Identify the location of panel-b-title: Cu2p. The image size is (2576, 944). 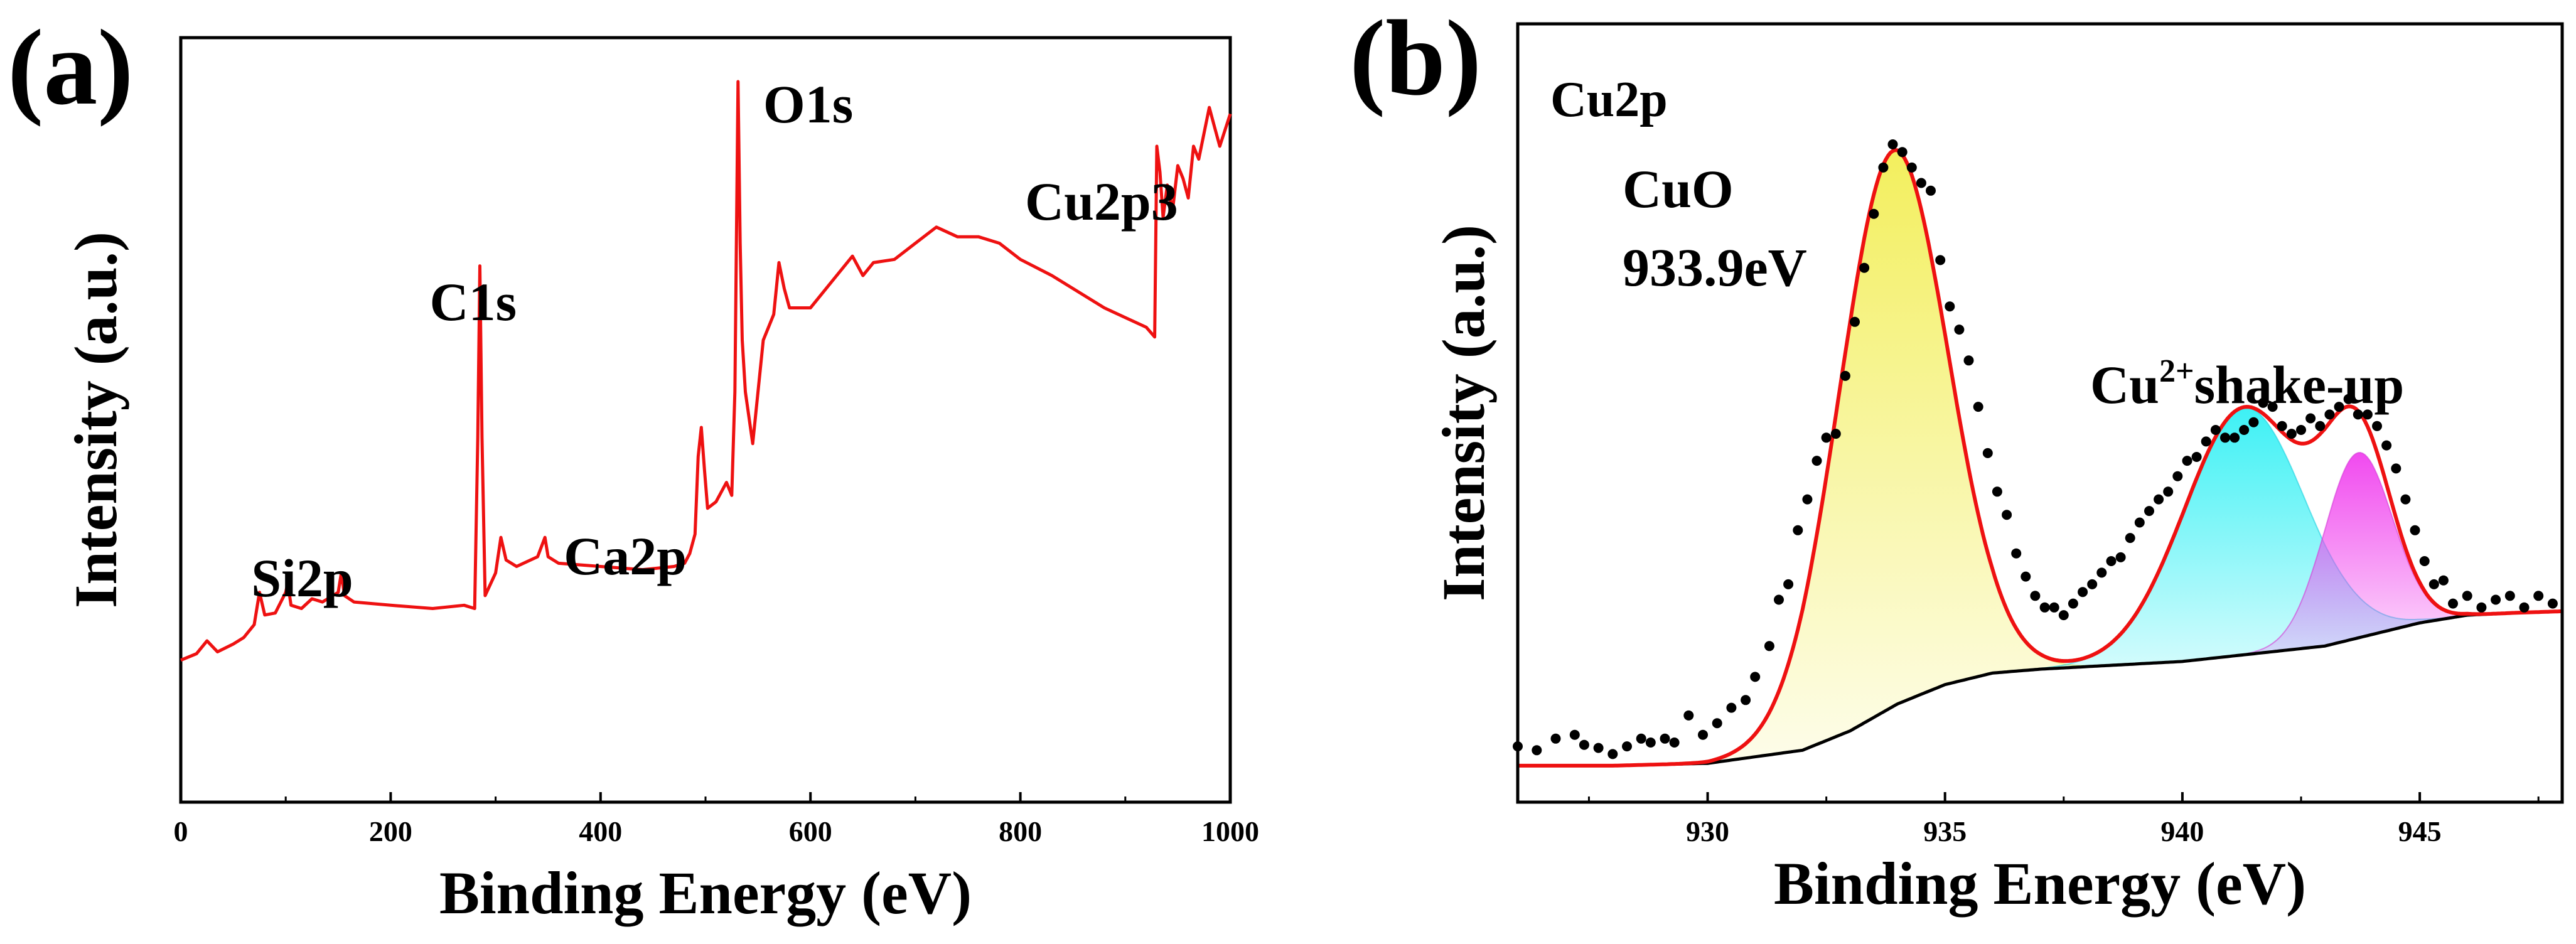
(1609, 99).